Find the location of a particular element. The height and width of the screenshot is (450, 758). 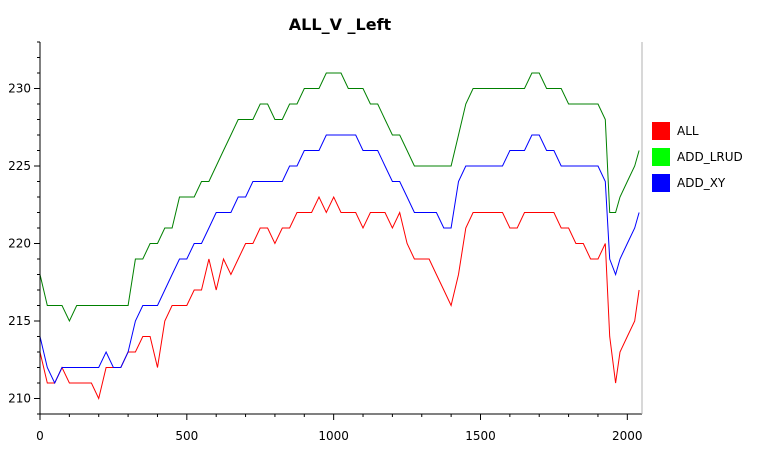

legend: ALL ADD_LRUD ADD_XY is located at coordinates (697, 157).